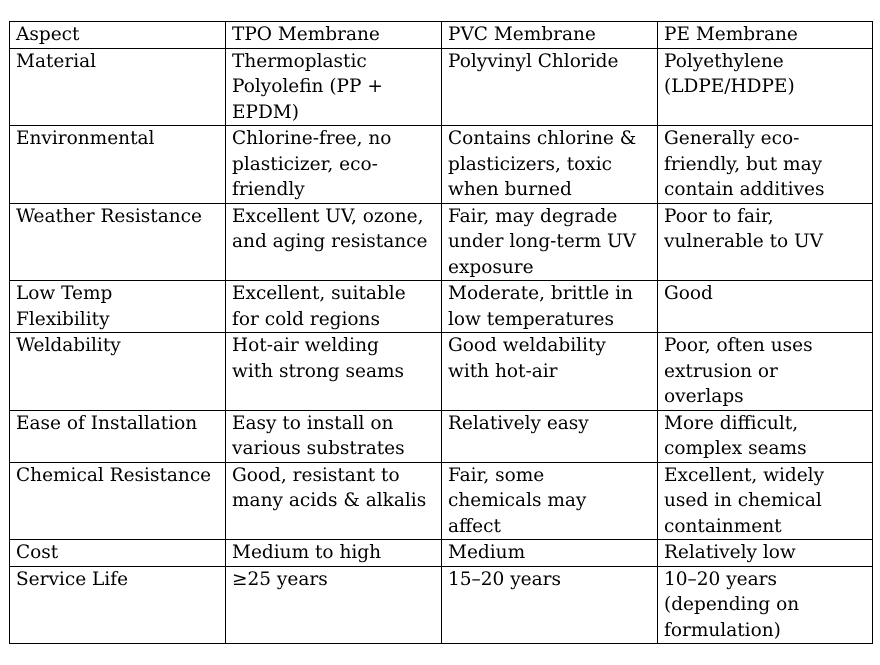 The width and height of the screenshot is (880, 665). What do you see at coordinates (117, 500) in the screenshot?
I see `table-cell-aspect: Chemical Resistance` at bounding box center [117, 500].